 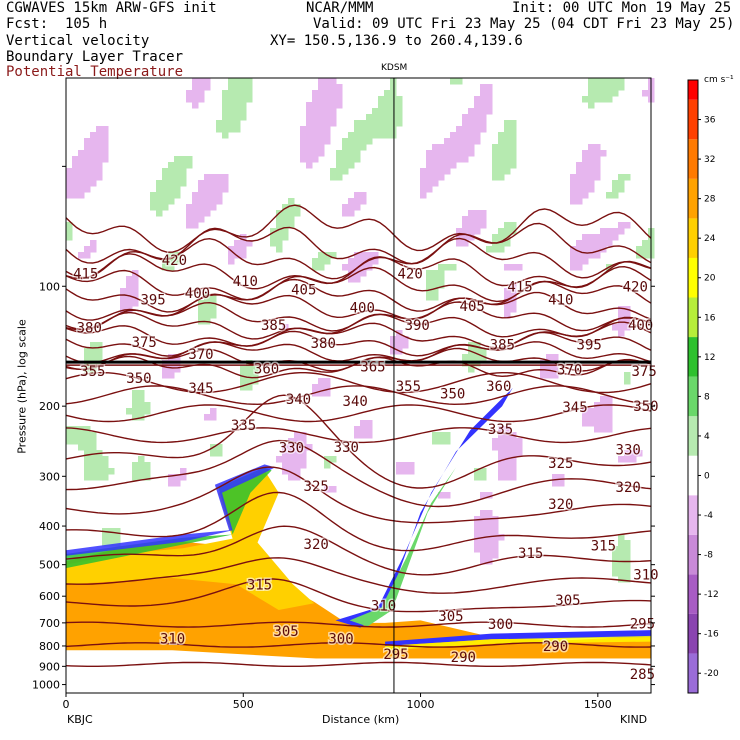 I want to click on theta-label: 395, so click(x=589, y=345).